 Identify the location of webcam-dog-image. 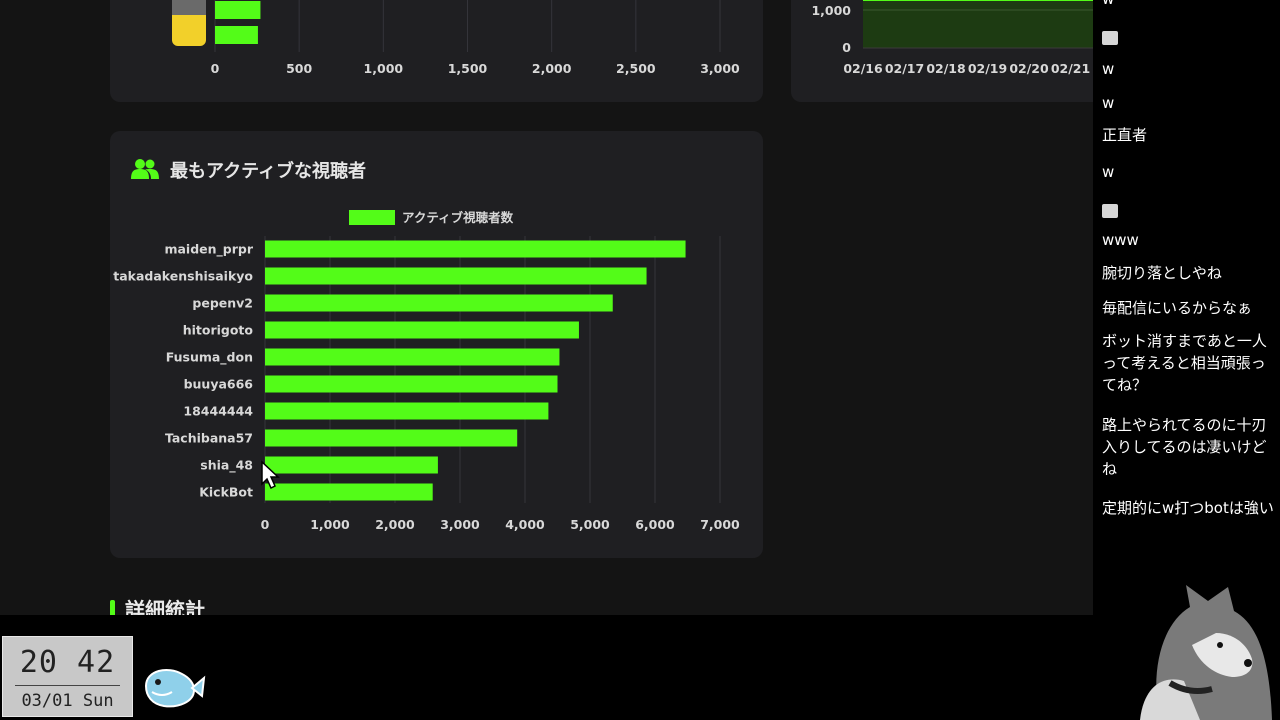
(1200, 652).